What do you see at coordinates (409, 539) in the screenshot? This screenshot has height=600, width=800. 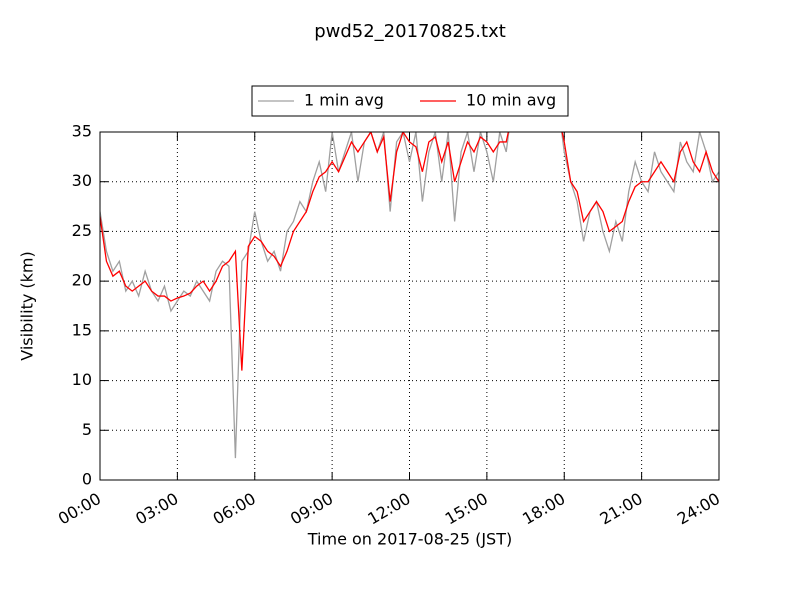 I see `x-axis-label: Time on 2017-08-25 (JST)` at bounding box center [409, 539].